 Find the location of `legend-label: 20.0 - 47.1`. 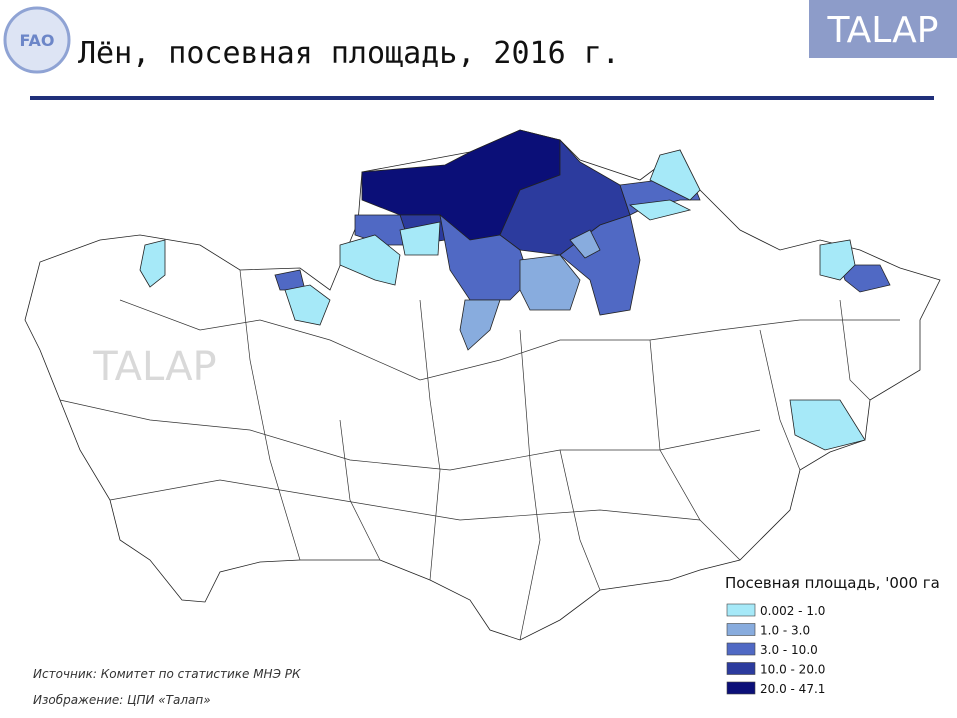

legend-label: 20.0 - 47.1 is located at coordinates (792, 689).